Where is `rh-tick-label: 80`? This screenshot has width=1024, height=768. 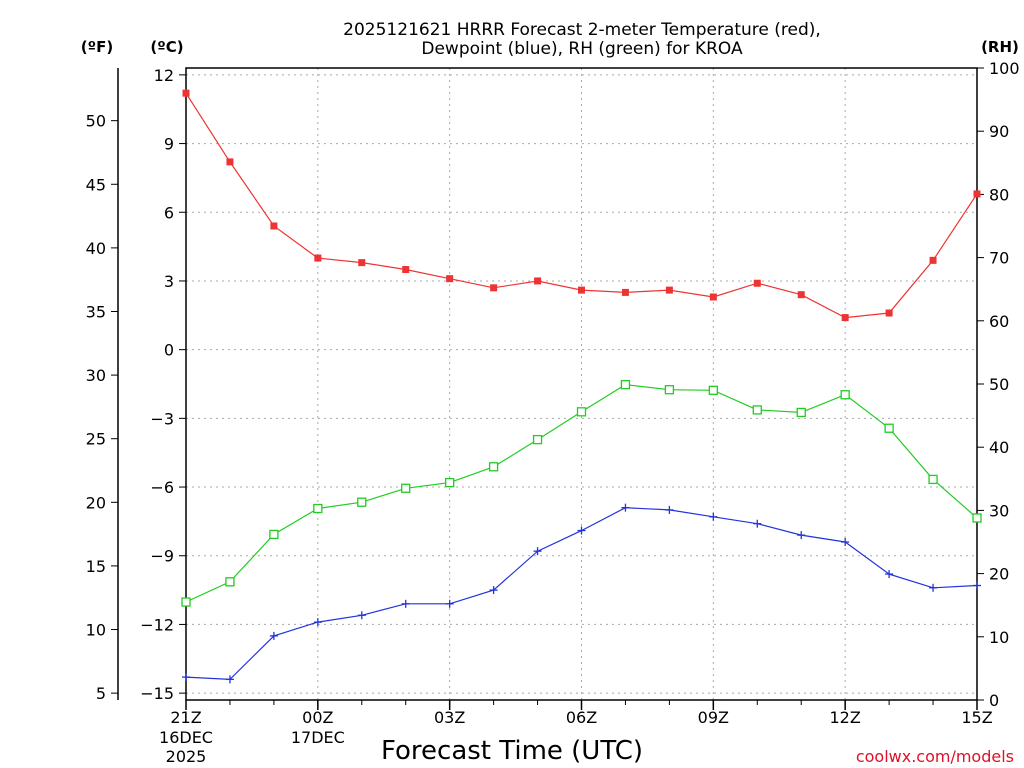 rh-tick-label: 80 is located at coordinates (999, 194).